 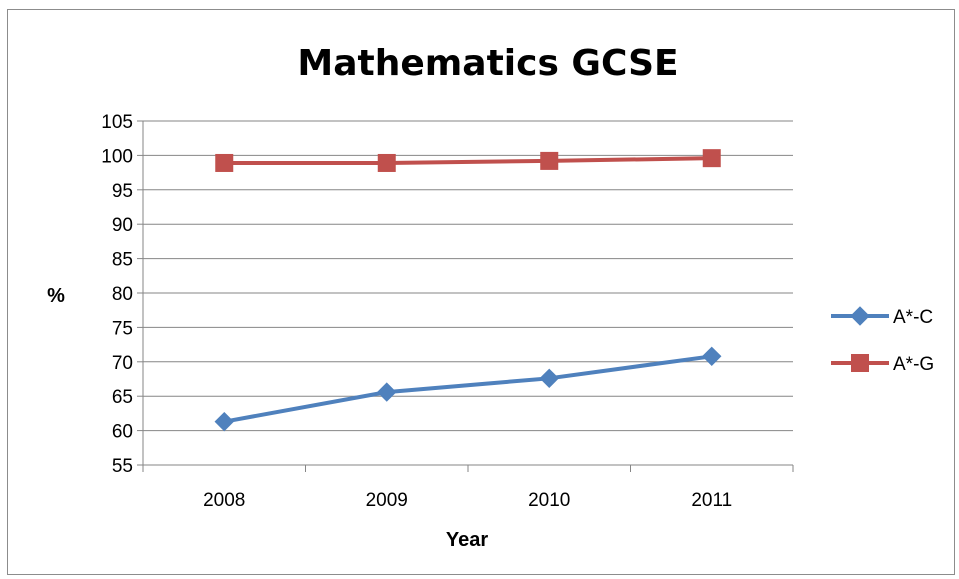 What do you see at coordinates (122, 260) in the screenshot?
I see `y-tick-label: 85` at bounding box center [122, 260].